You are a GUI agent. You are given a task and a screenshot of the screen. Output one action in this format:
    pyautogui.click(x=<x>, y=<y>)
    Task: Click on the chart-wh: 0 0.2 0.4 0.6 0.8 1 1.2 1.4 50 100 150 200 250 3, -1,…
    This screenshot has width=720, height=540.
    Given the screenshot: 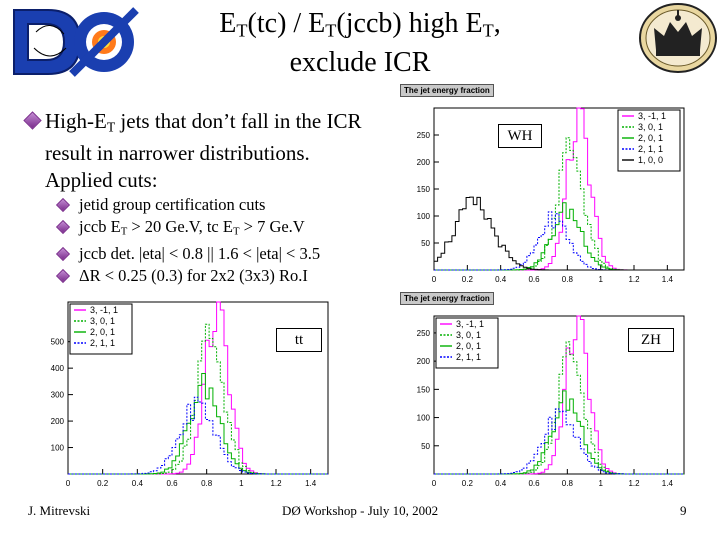 What is the action you would take?
    pyautogui.click(x=551, y=195)
    